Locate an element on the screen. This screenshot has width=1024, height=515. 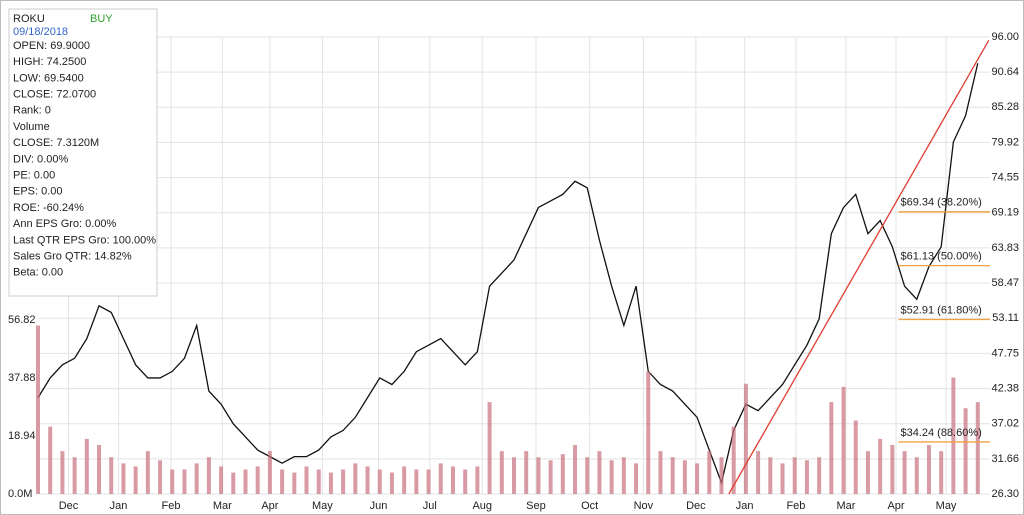
x-tick-label: Oct is located at coordinates (589, 506).